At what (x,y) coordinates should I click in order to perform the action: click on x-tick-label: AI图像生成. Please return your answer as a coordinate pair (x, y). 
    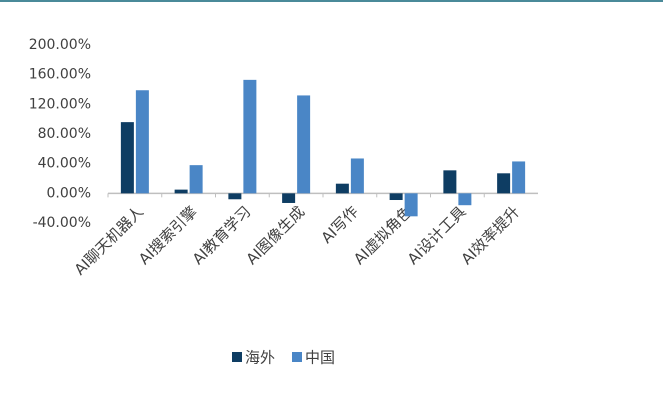
    Looking at the image, I should click on (276, 236).